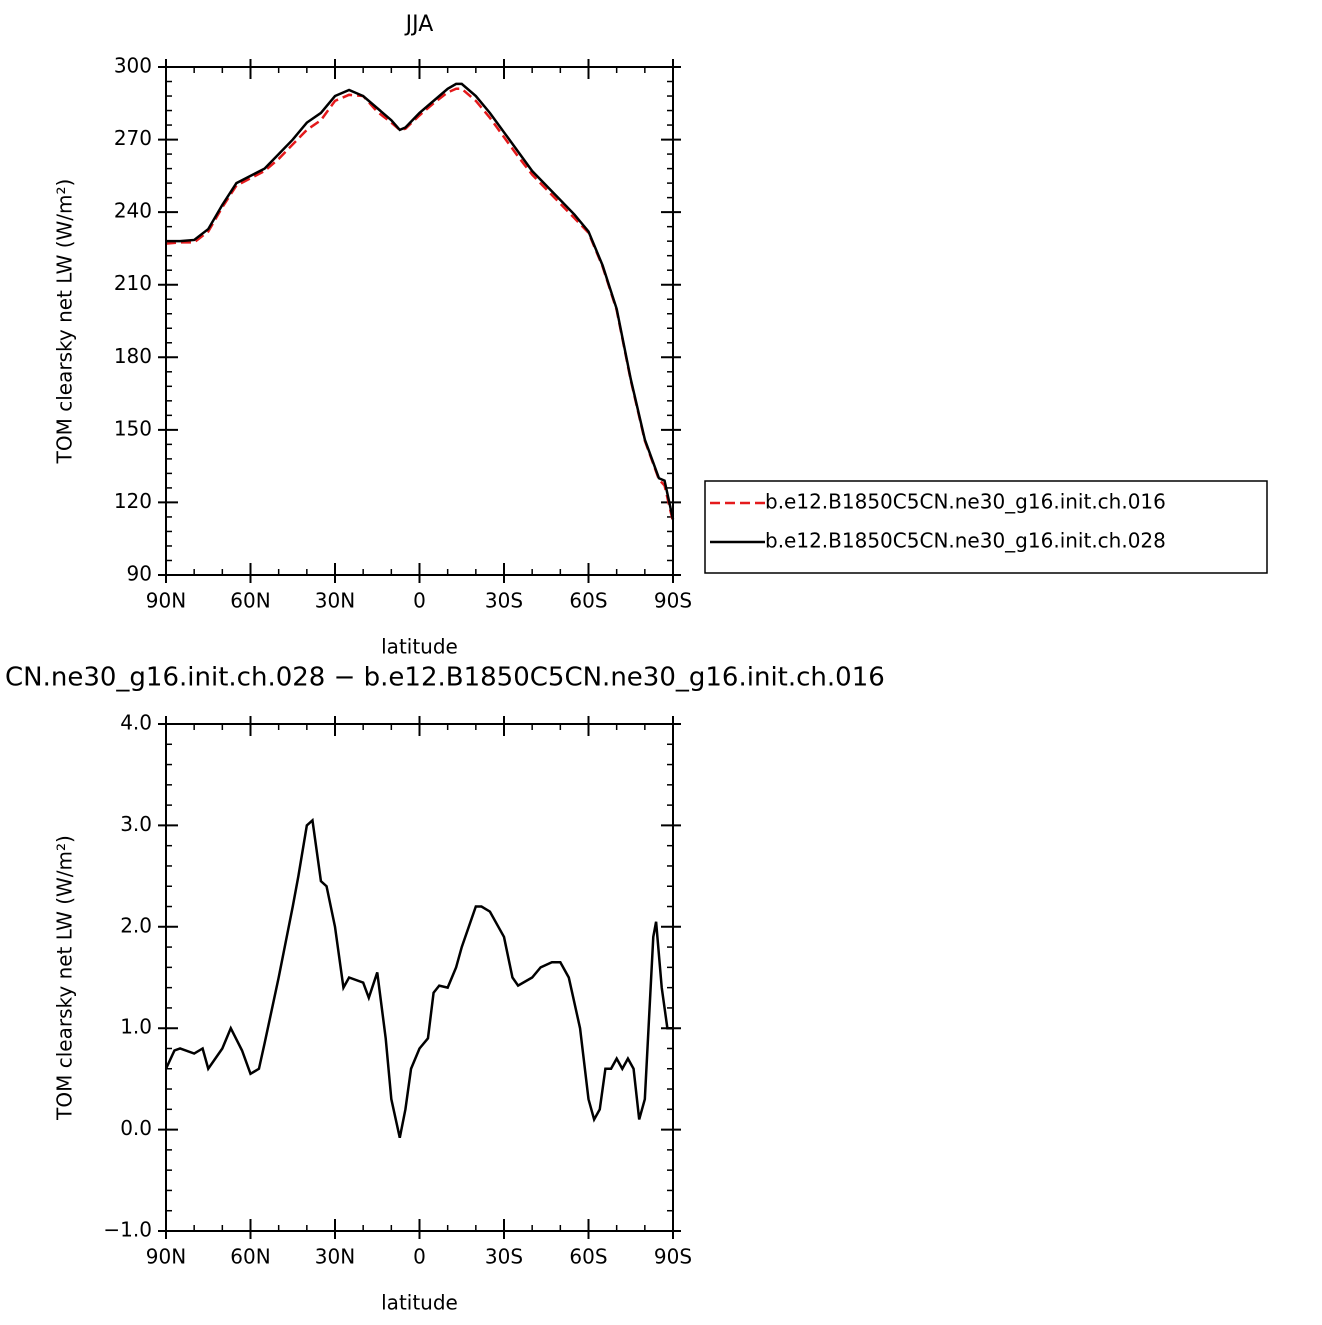 This screenshot has height=1325, width=1322. What do you see at coordinates (133, 428) in the screenshot?
I see `y-tick-label: 150` at bounding box center [133, 428].